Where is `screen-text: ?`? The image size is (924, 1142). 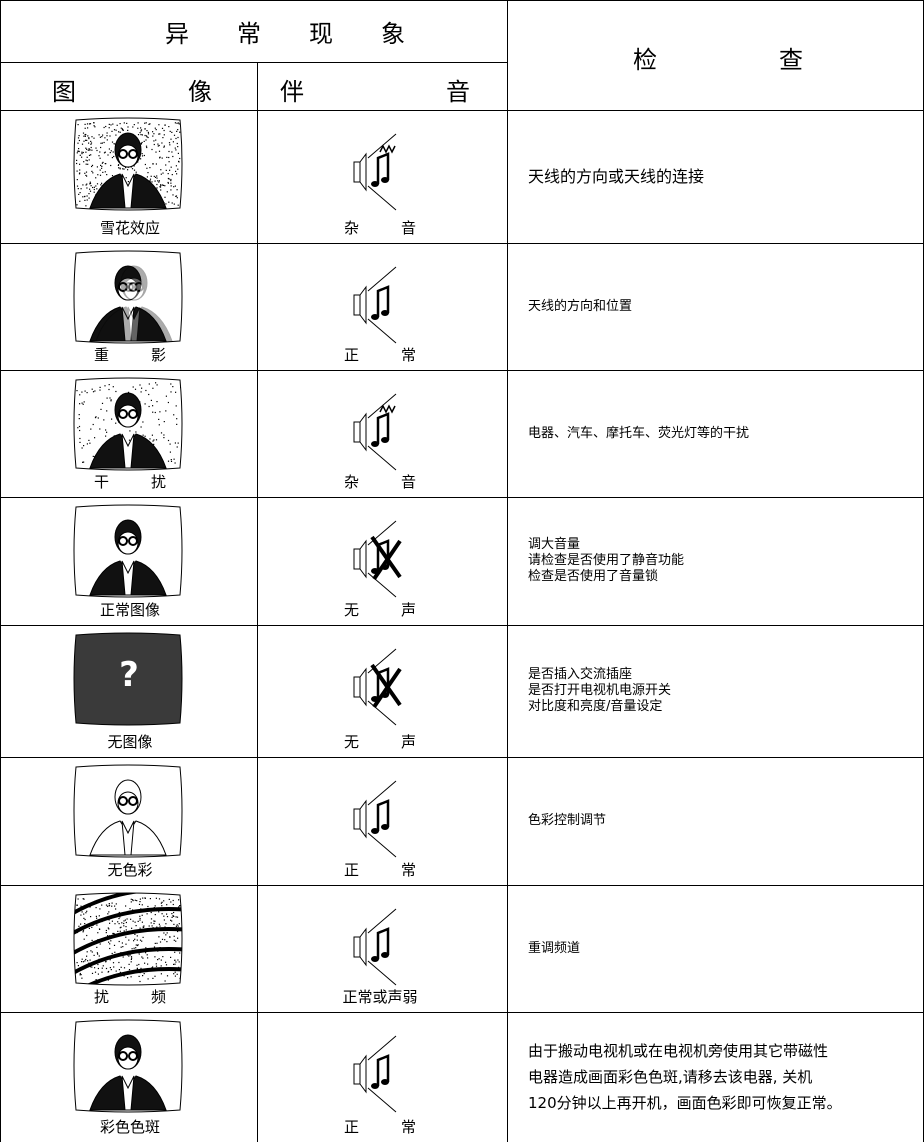 screen-text: ? is located at coordinates (129, 675).